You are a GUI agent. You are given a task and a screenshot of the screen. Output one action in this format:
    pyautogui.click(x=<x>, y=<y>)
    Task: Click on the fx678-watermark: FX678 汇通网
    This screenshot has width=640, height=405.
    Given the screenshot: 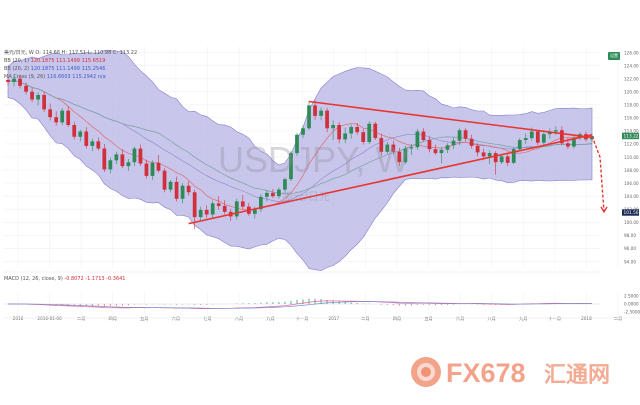 What is the action you would take?
    pyautogui.click(x=511, y=372)
    